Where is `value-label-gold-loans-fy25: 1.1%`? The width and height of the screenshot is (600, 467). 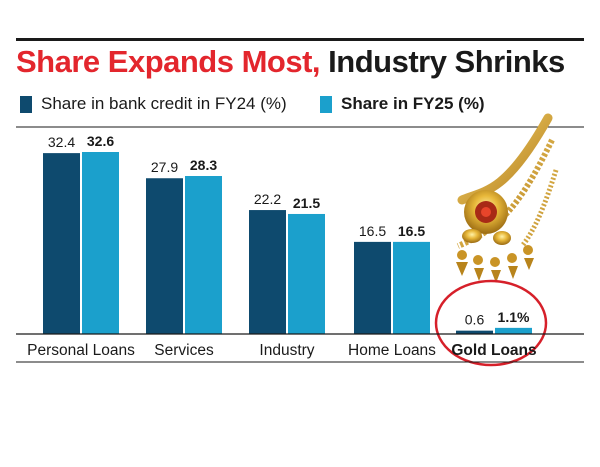 value-label-gold-loans-fy25: 1.1% is located at coordinates (514, 317).